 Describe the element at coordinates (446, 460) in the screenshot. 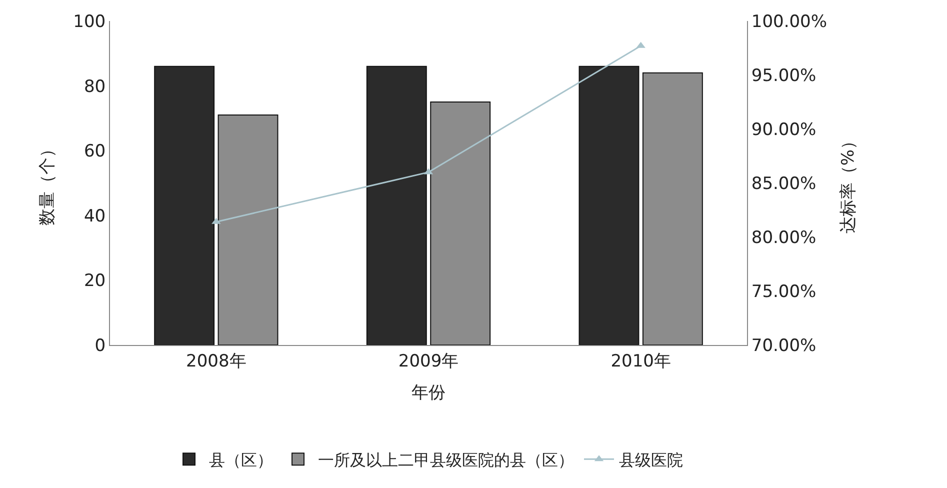

I see `legend-label: 一所及以上二甲县级医院的县（区）` at that location.